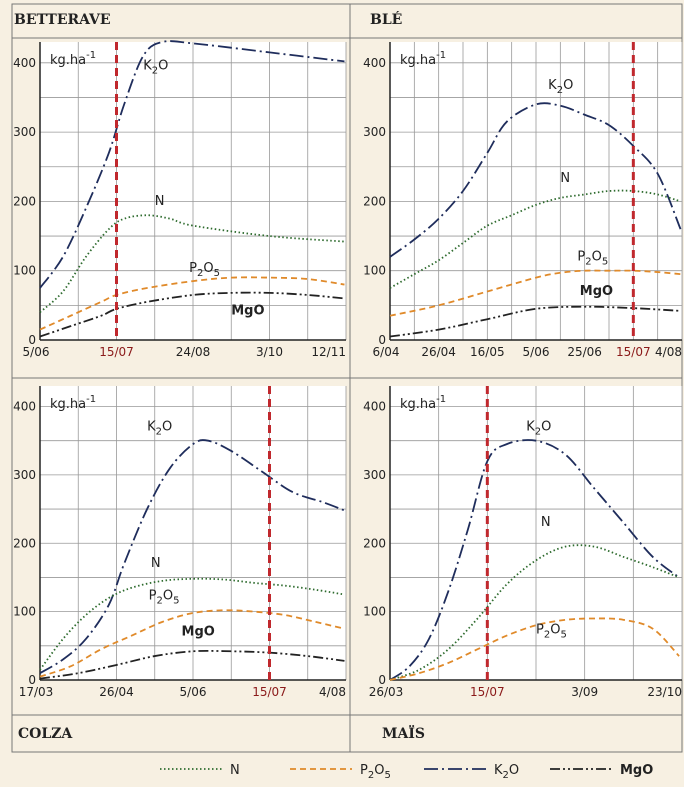  I want to click on x-tick-label: 25/06, so click(584, 352).